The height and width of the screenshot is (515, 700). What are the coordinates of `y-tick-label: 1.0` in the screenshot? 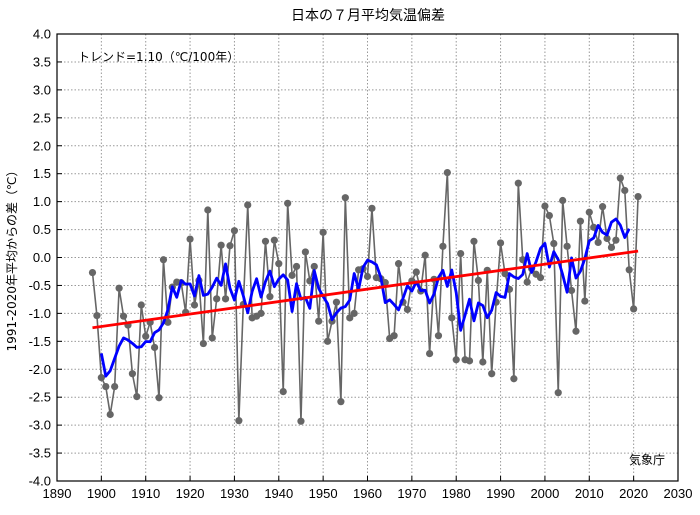 It's located at (42, 201).